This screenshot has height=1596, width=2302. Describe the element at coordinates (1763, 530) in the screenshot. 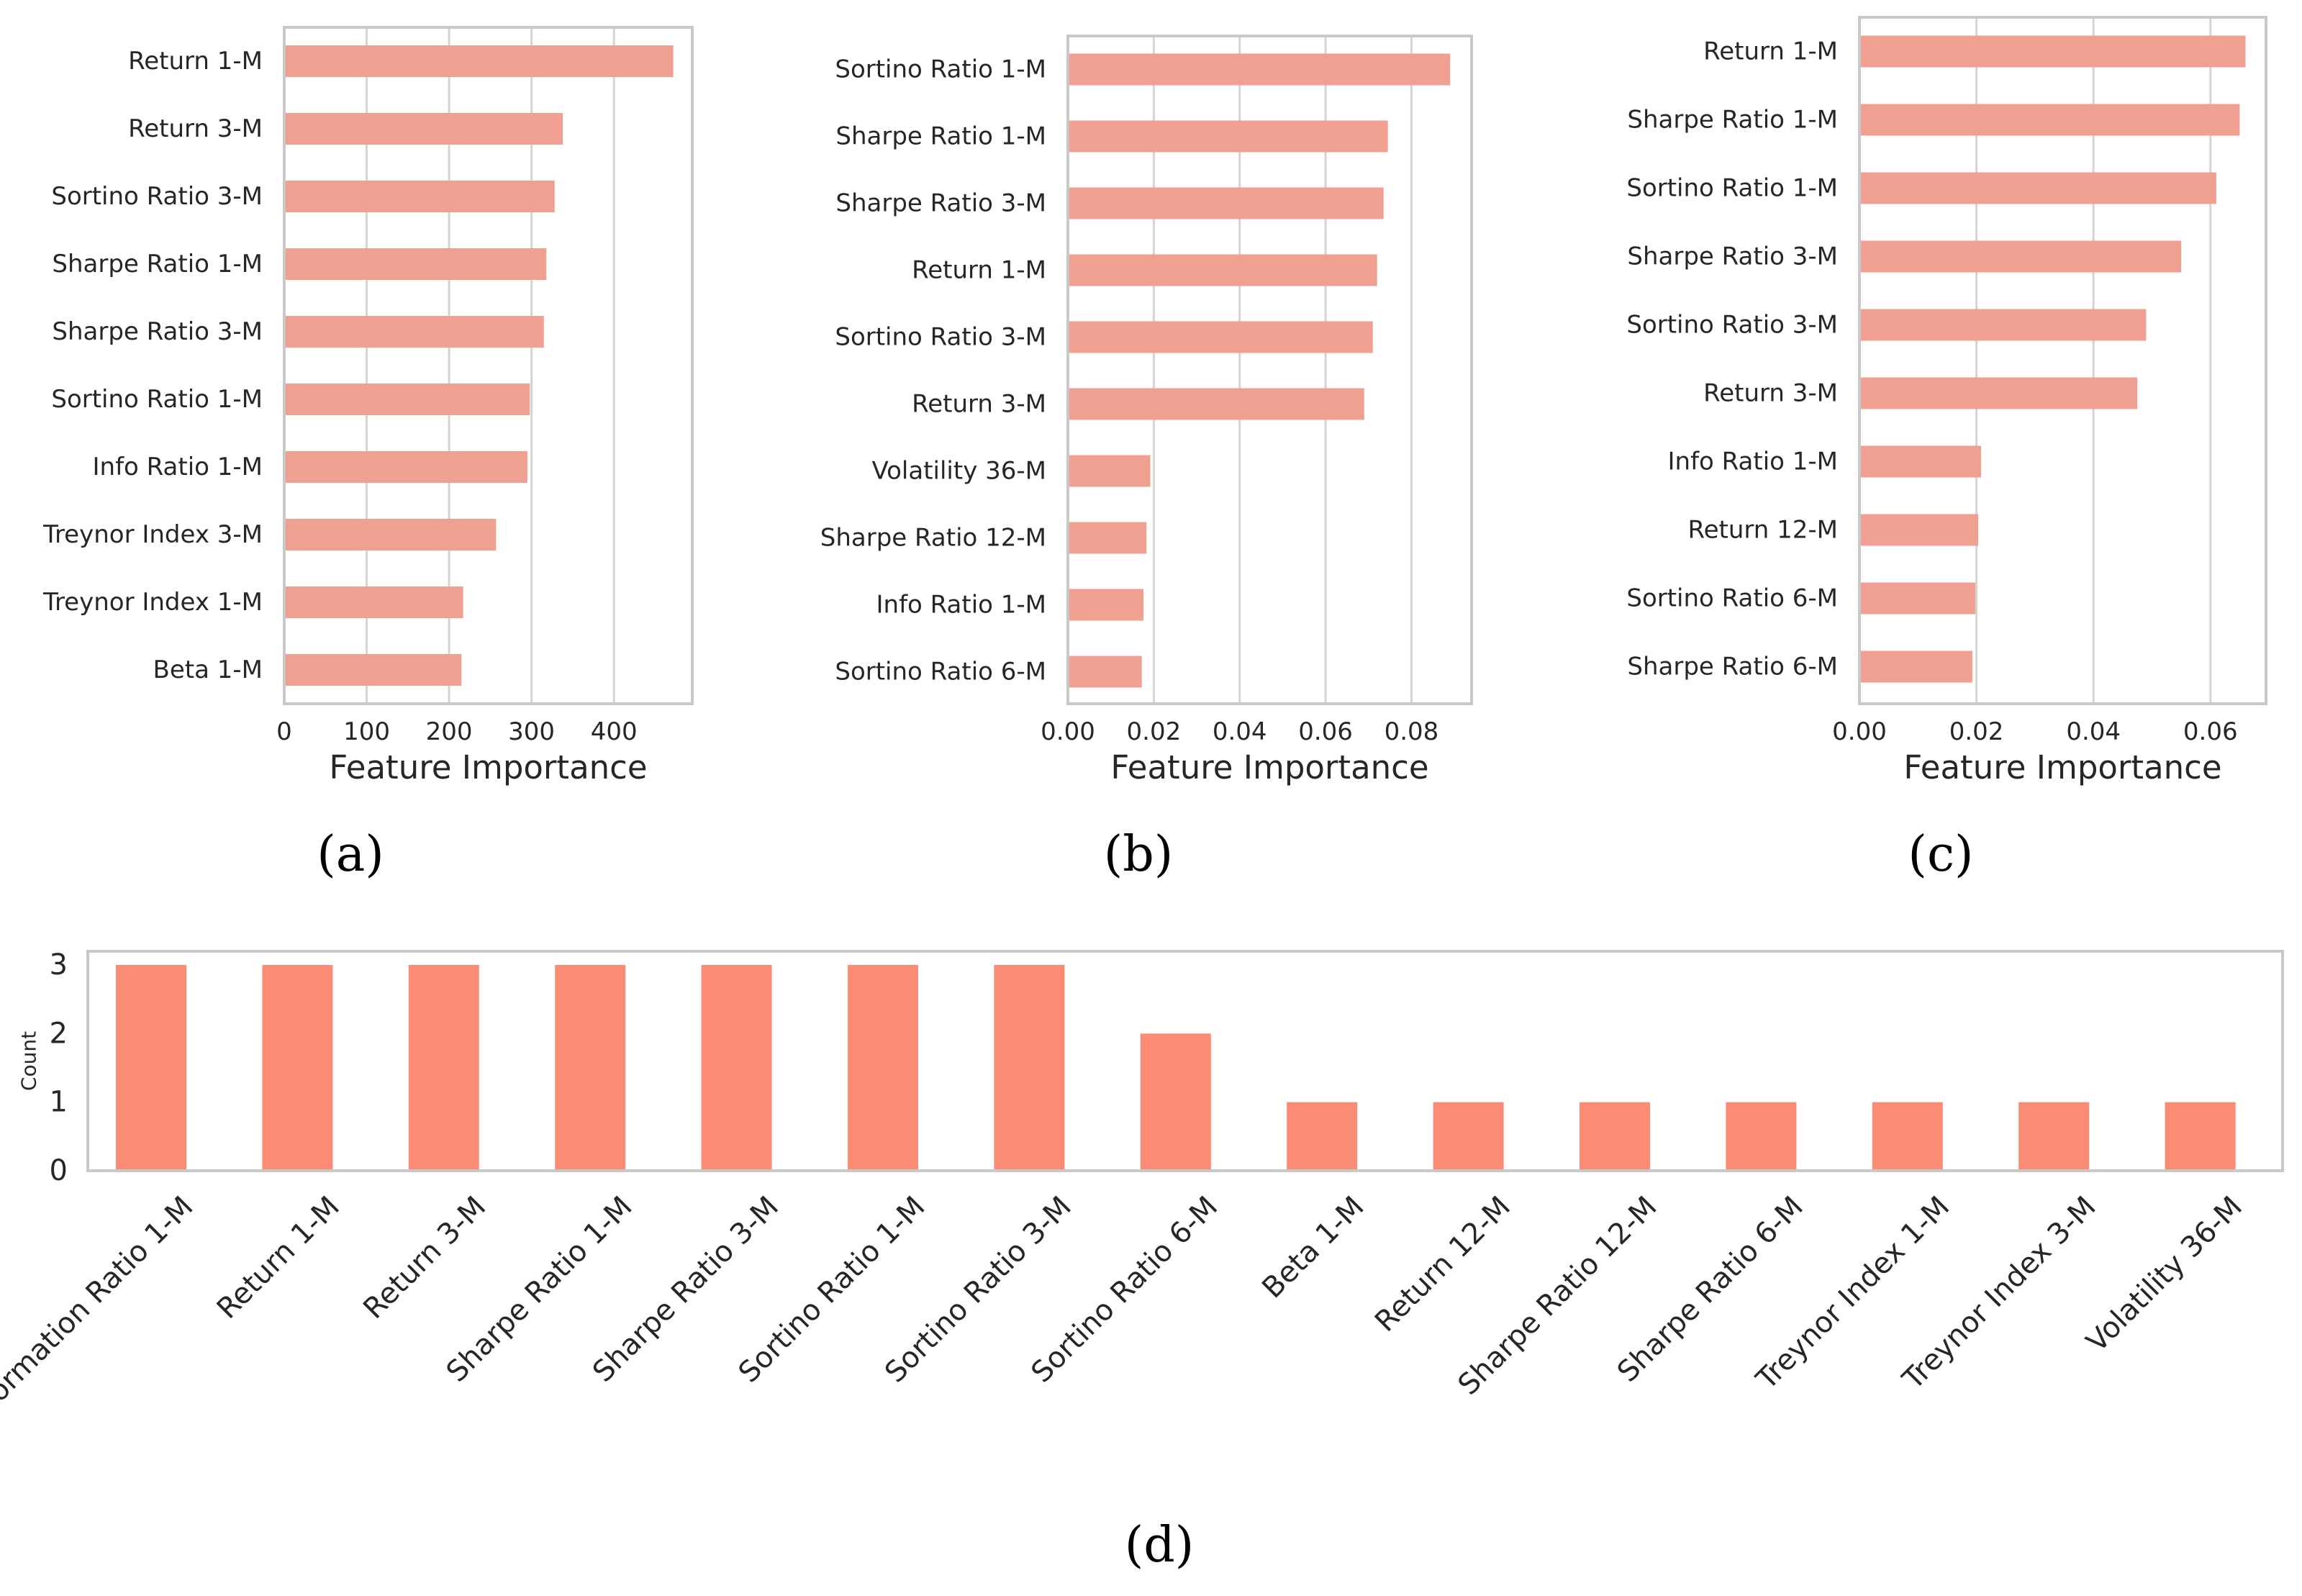

I see `category-label-c-7: Return 12-M` at that location.